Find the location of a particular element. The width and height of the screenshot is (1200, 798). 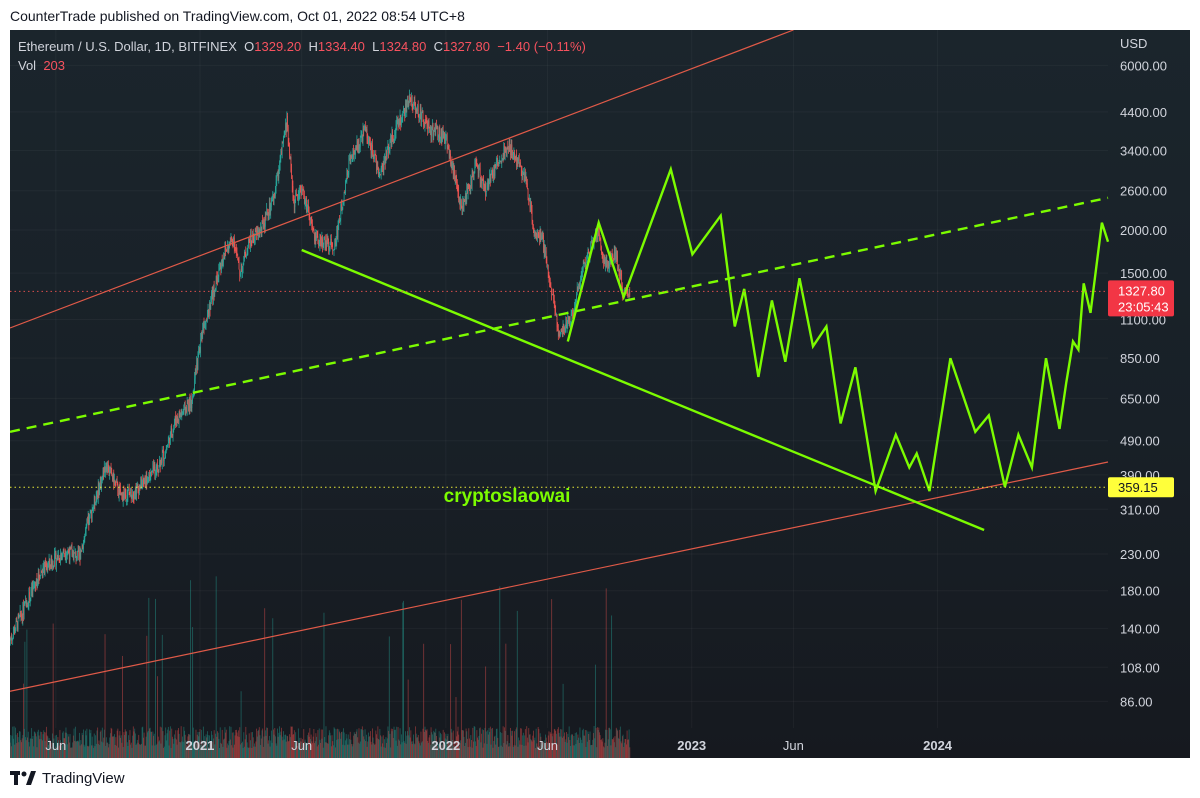

price-tick-label: 86.00 is located at coordinates (1136, 701).